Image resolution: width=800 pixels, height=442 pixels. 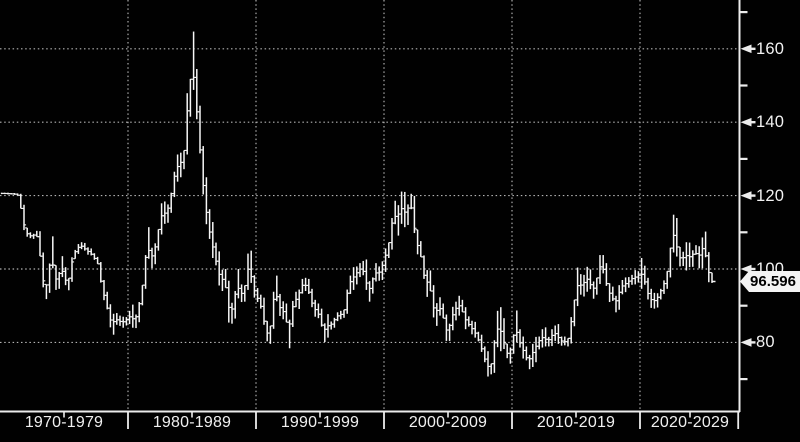 I want to click on y-axis-tick-label: 120, so click(x=770, y=196).